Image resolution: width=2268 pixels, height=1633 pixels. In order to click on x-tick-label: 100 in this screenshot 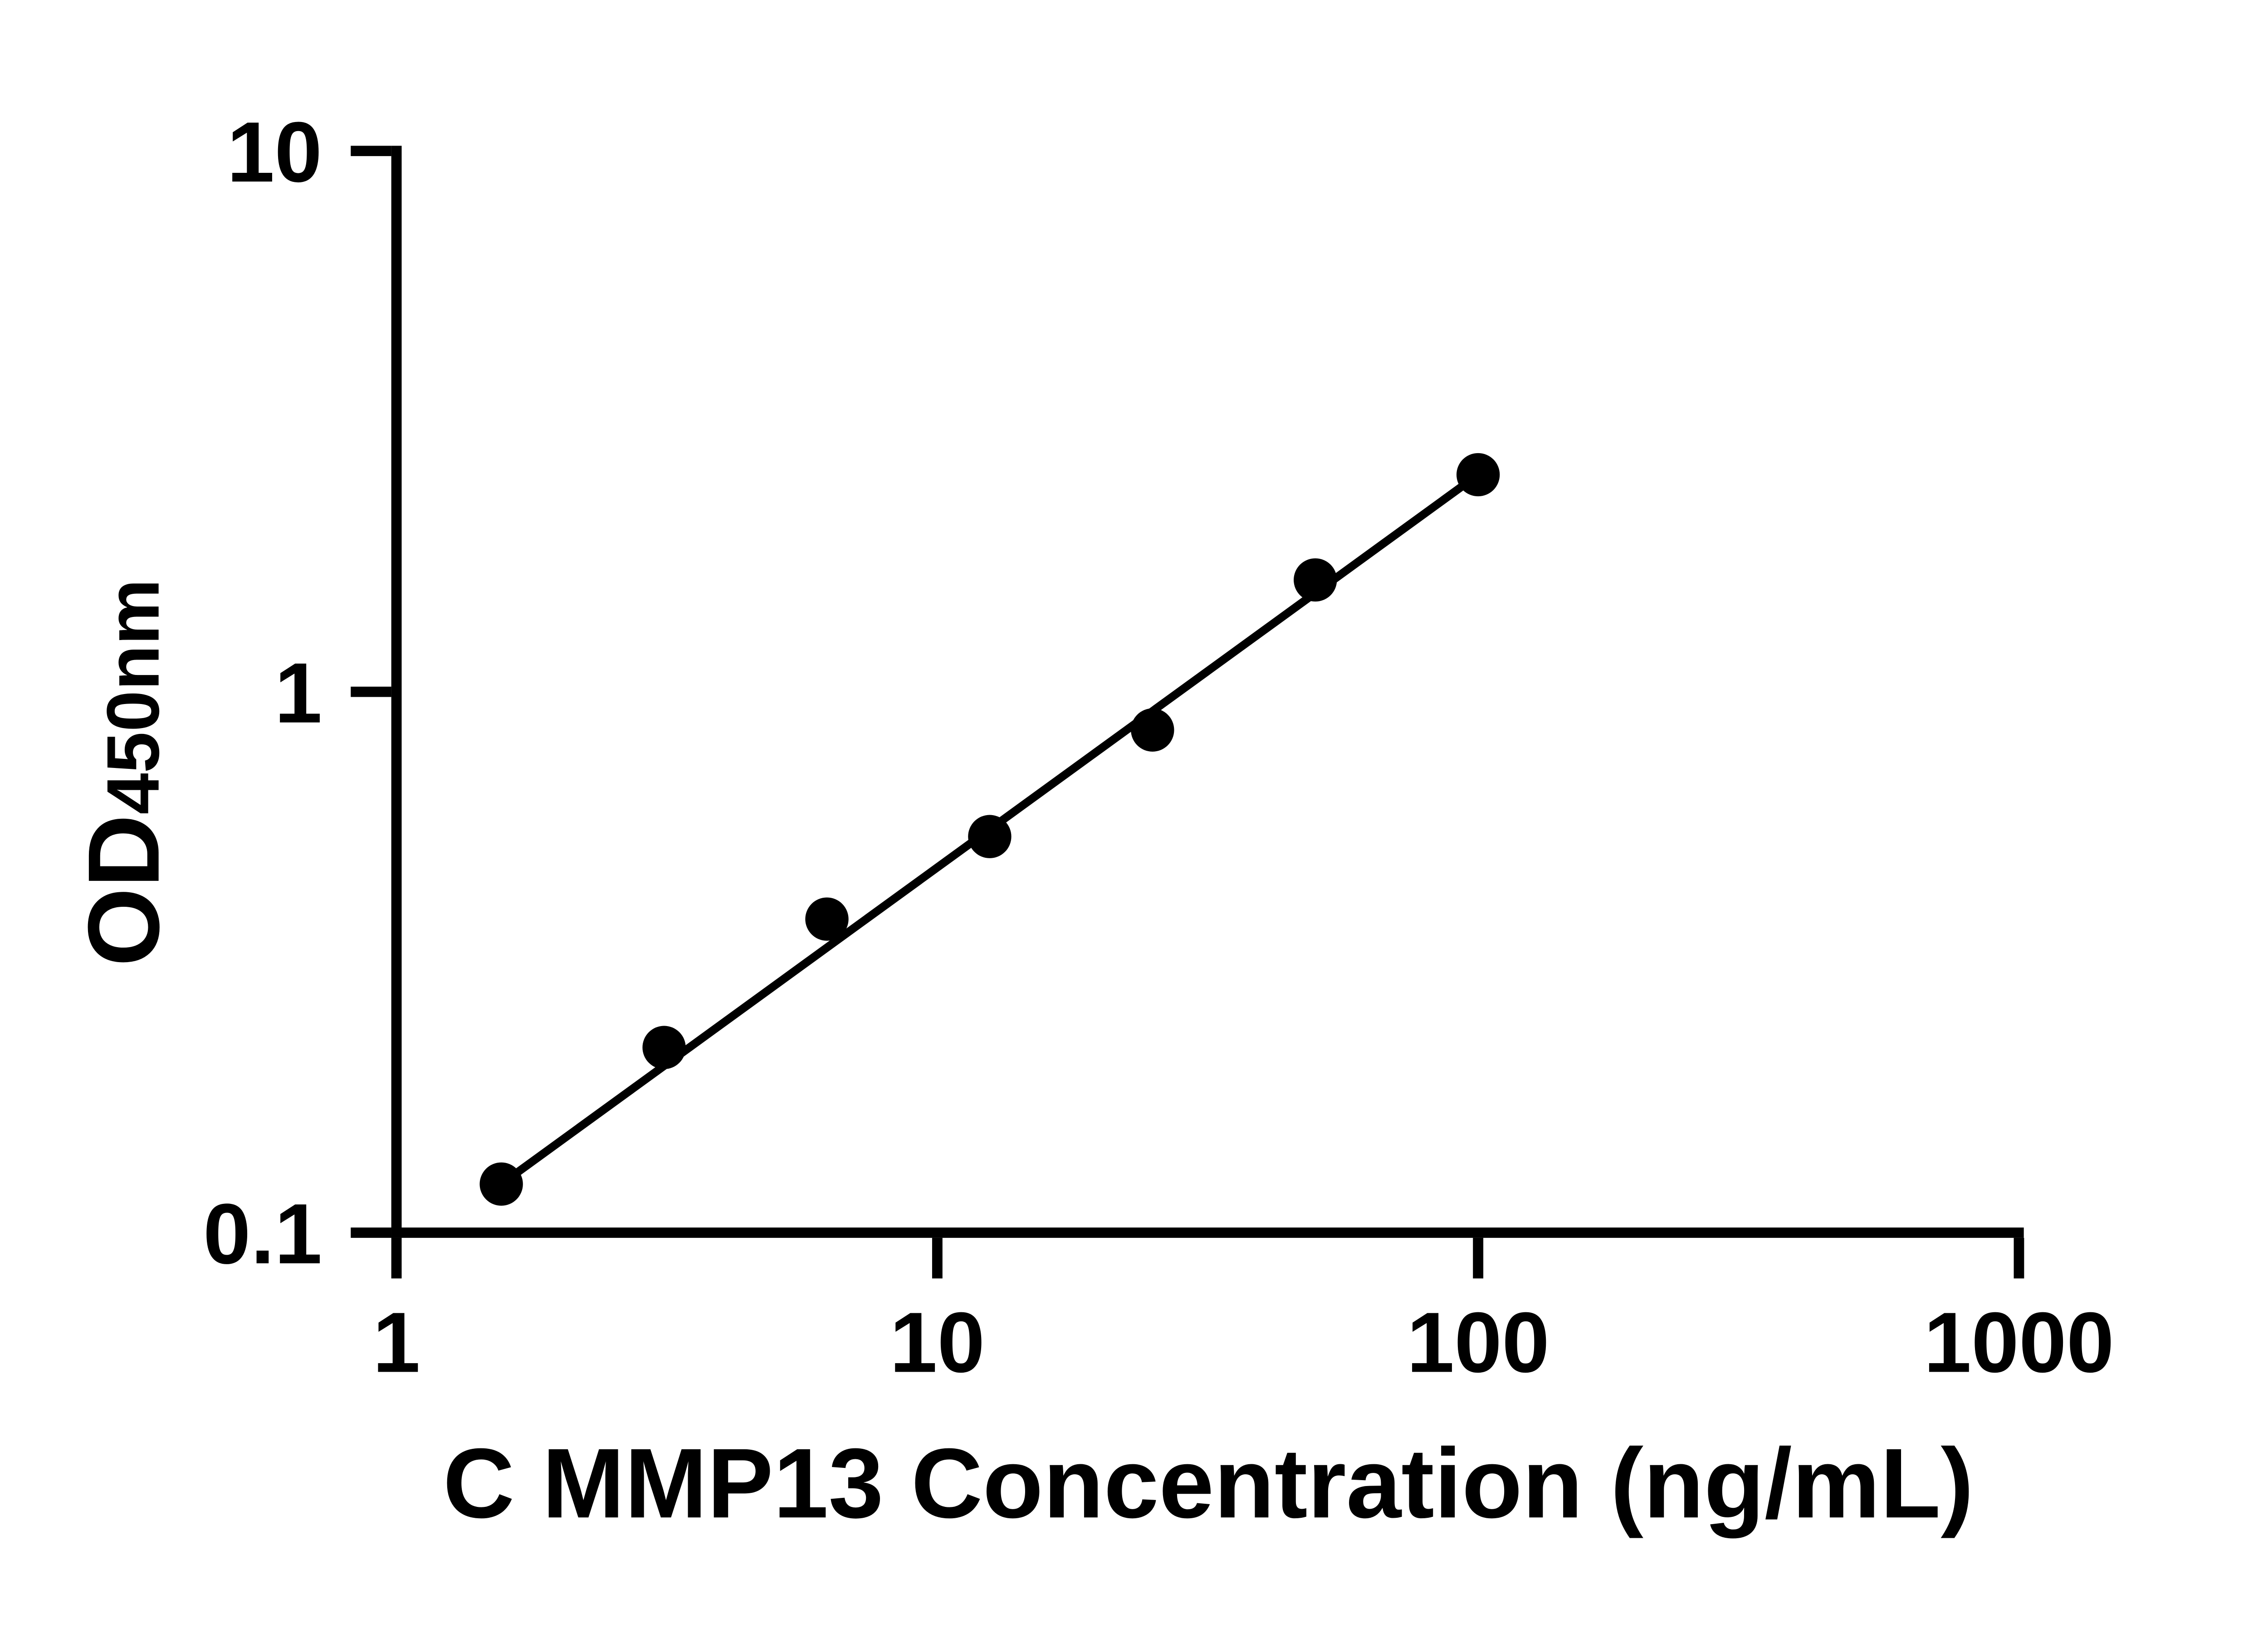, I will do `click(1478, 1342)`.